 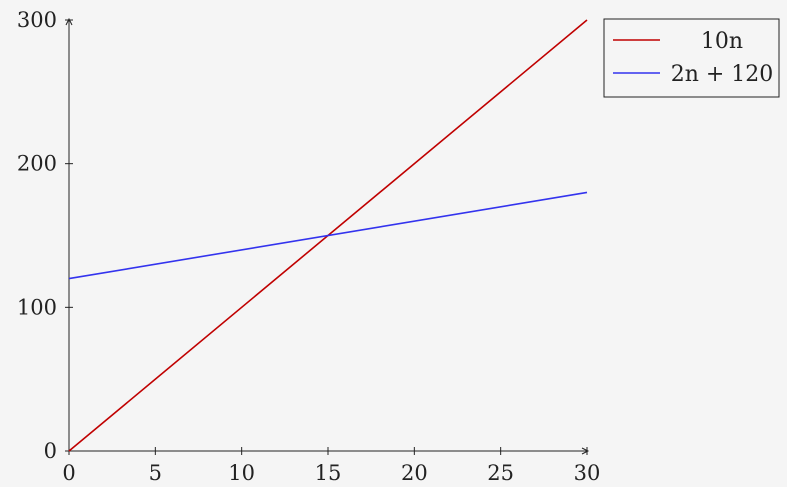 What do you see at coordinates (241, 473) in the screenshot?
I see `x-tick-label: 10` at bounding box center [241, 473].